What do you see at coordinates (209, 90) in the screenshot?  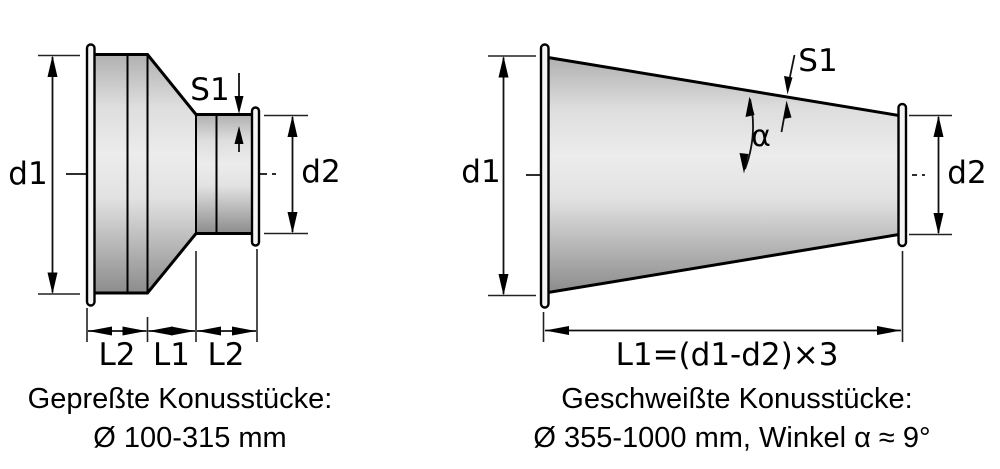 I see `left-s1-label: S1` at bounding box center [209, 90].